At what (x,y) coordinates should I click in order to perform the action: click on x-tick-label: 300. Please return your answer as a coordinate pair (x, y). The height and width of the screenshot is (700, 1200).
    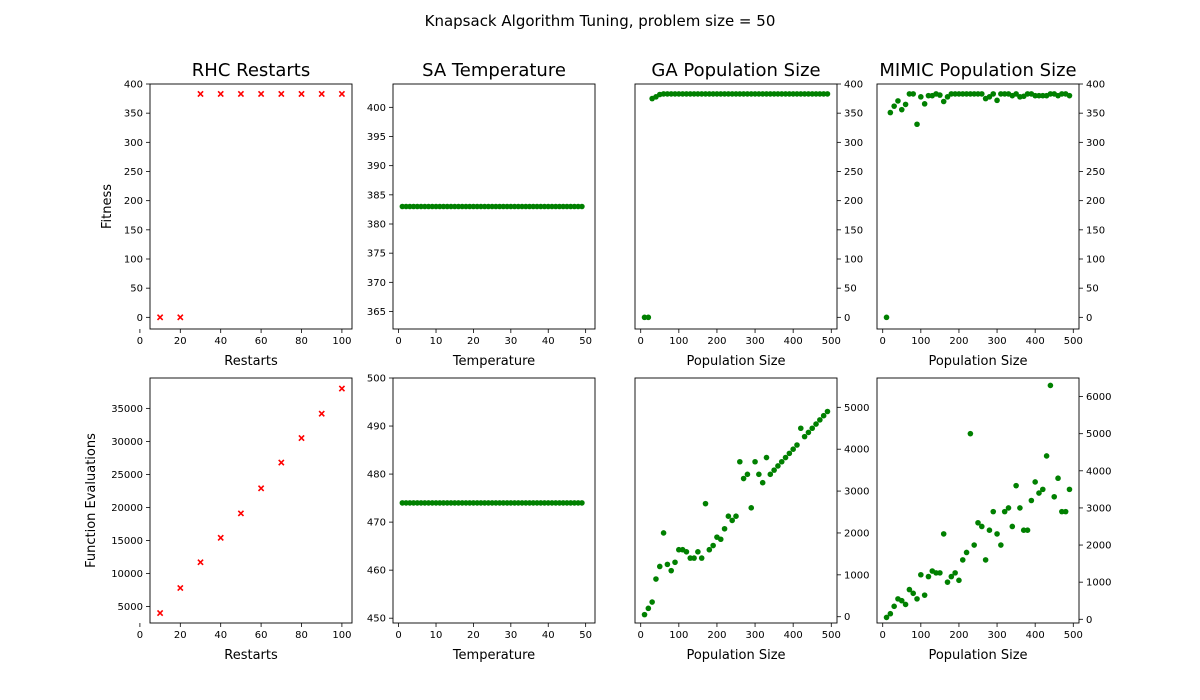
    Looking at the image, I should click on (755, 341).